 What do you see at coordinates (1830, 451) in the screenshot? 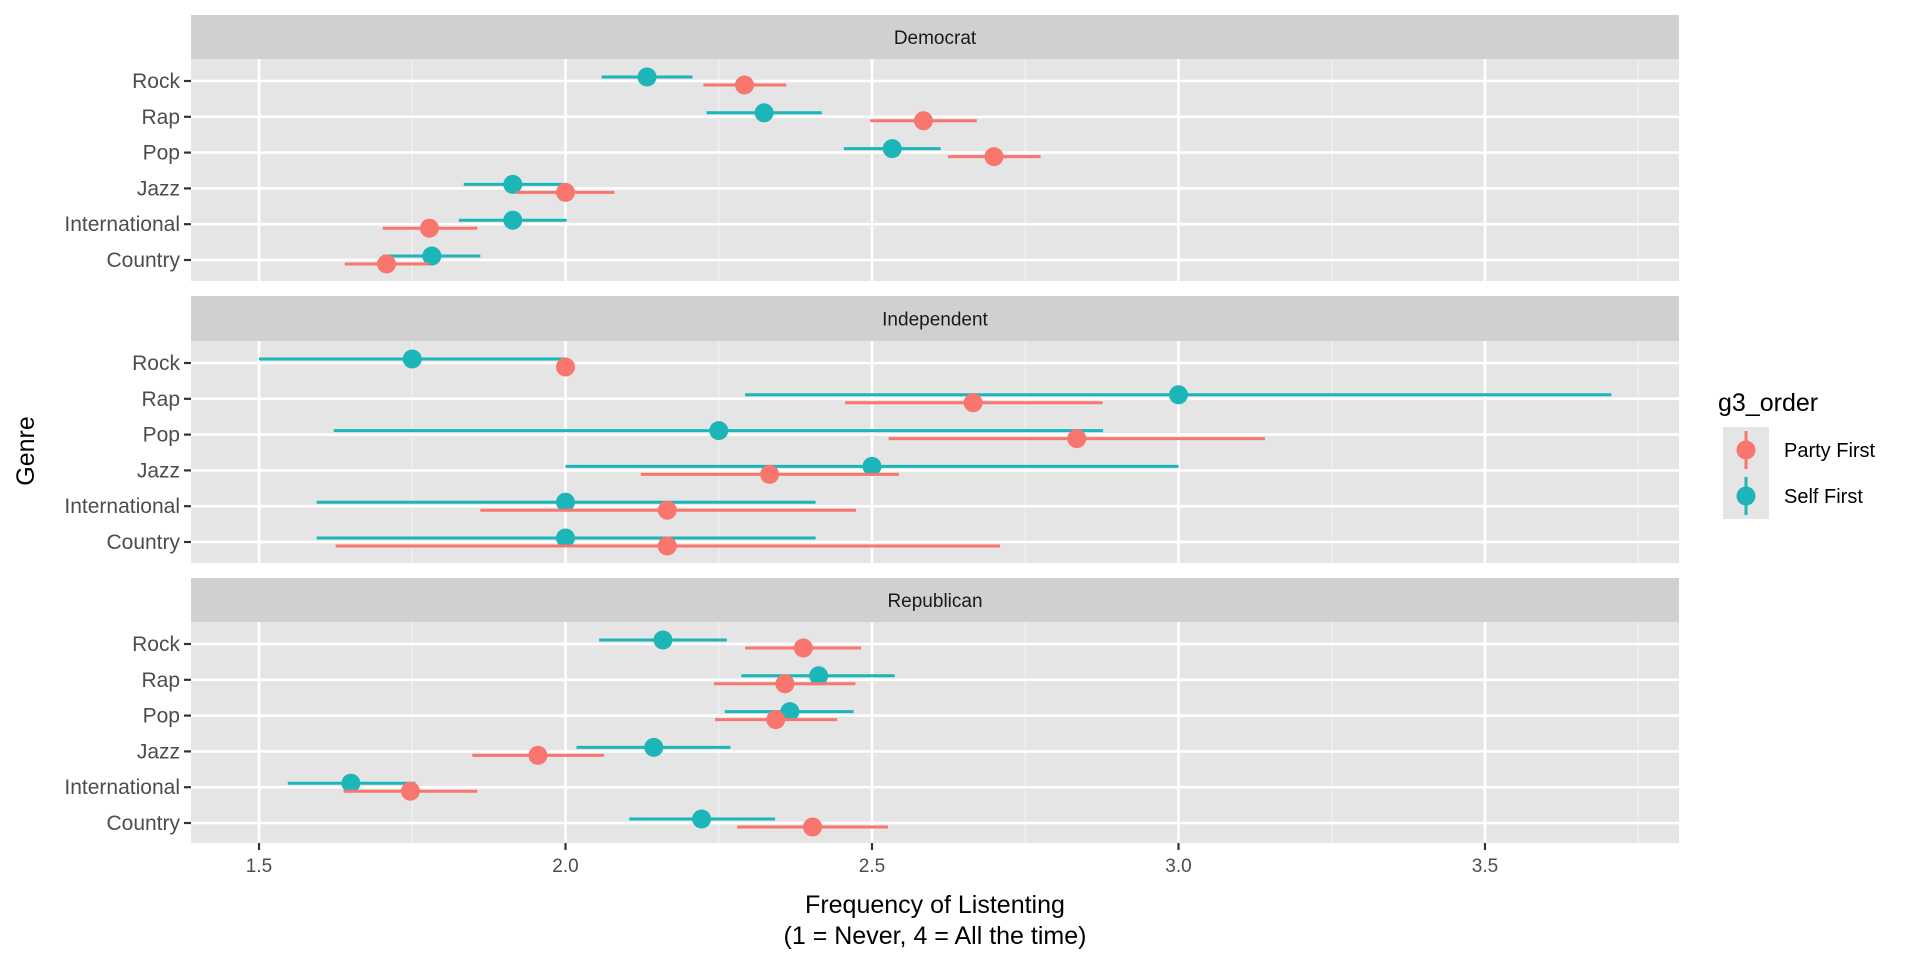
I see `legend-label-party-first: Party First` at bounding box center [1830, 451].